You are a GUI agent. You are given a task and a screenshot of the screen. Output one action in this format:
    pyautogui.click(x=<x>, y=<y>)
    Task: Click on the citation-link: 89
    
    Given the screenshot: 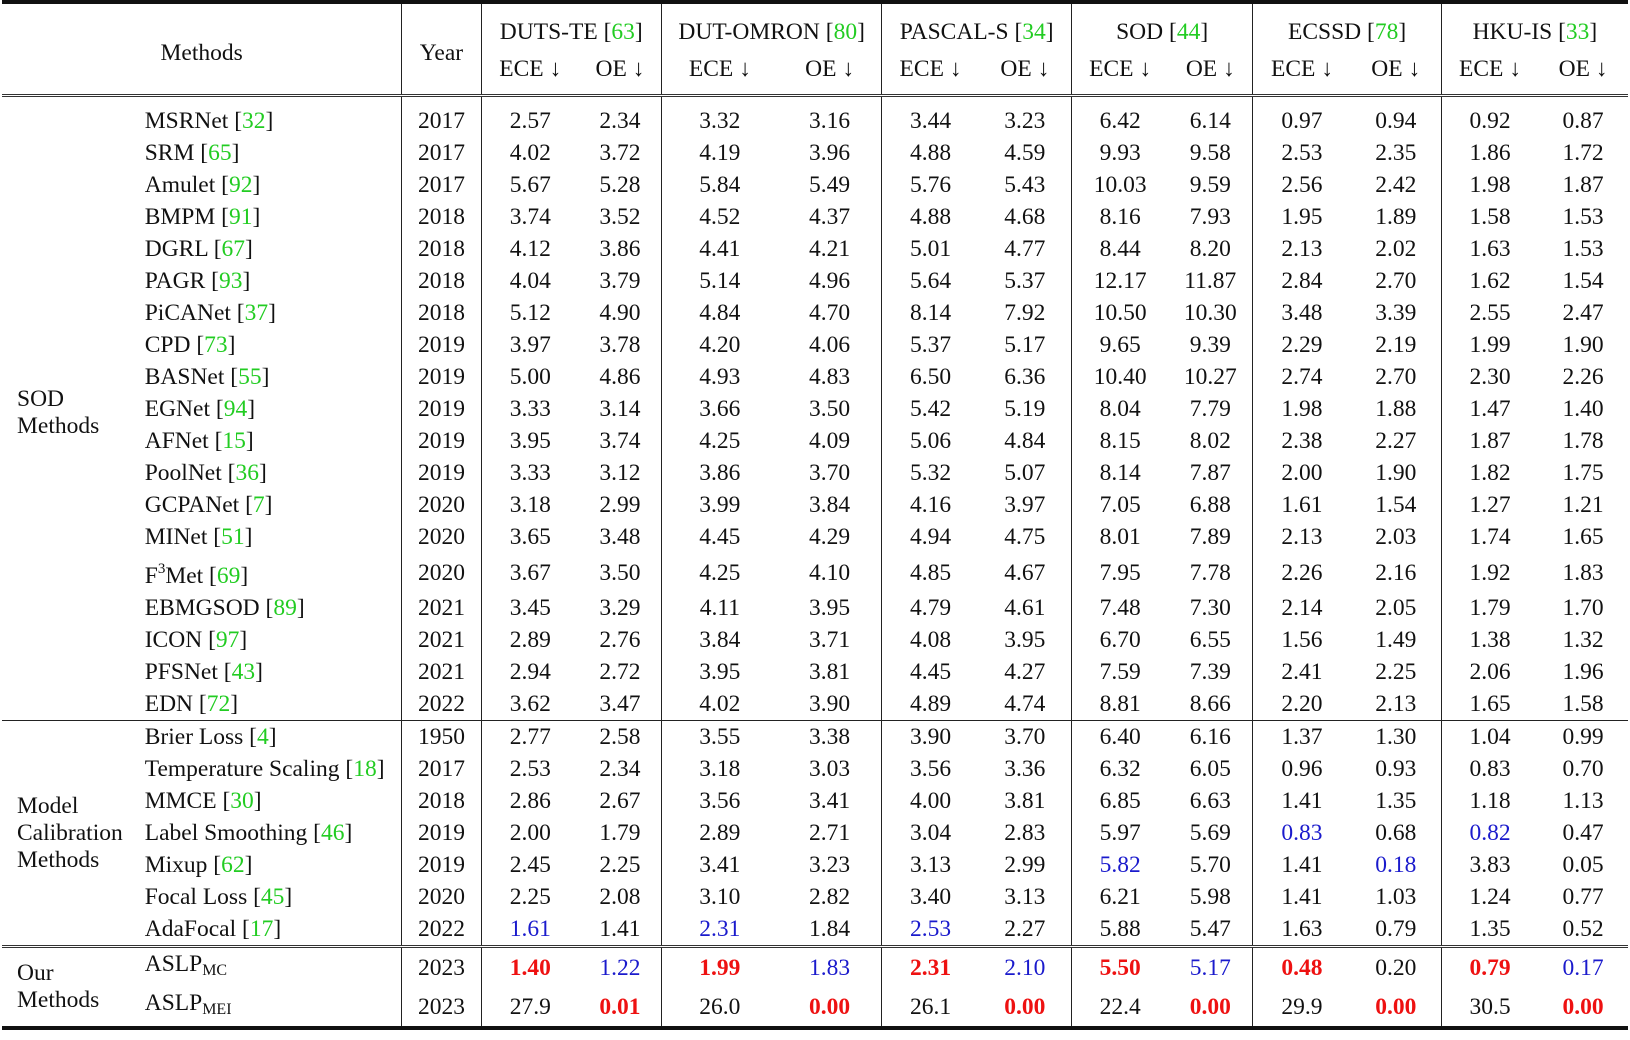 What is the action you would take?
    pyautogui.click(x=285, y=608)
    